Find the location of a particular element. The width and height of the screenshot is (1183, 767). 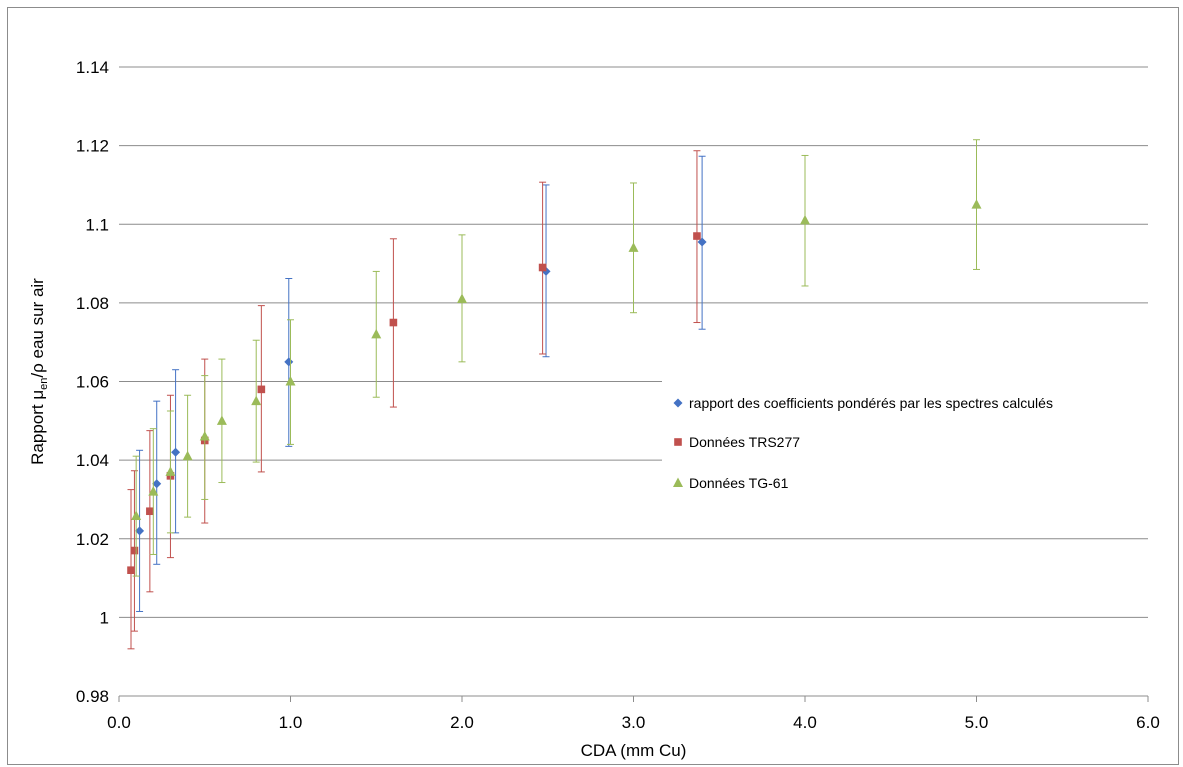

legend-label: Données TRS277 is located at coordinates (744, 442).